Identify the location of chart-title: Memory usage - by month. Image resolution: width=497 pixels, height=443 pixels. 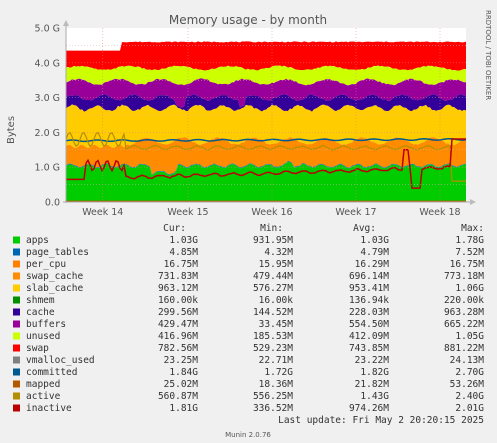
(248, 20).